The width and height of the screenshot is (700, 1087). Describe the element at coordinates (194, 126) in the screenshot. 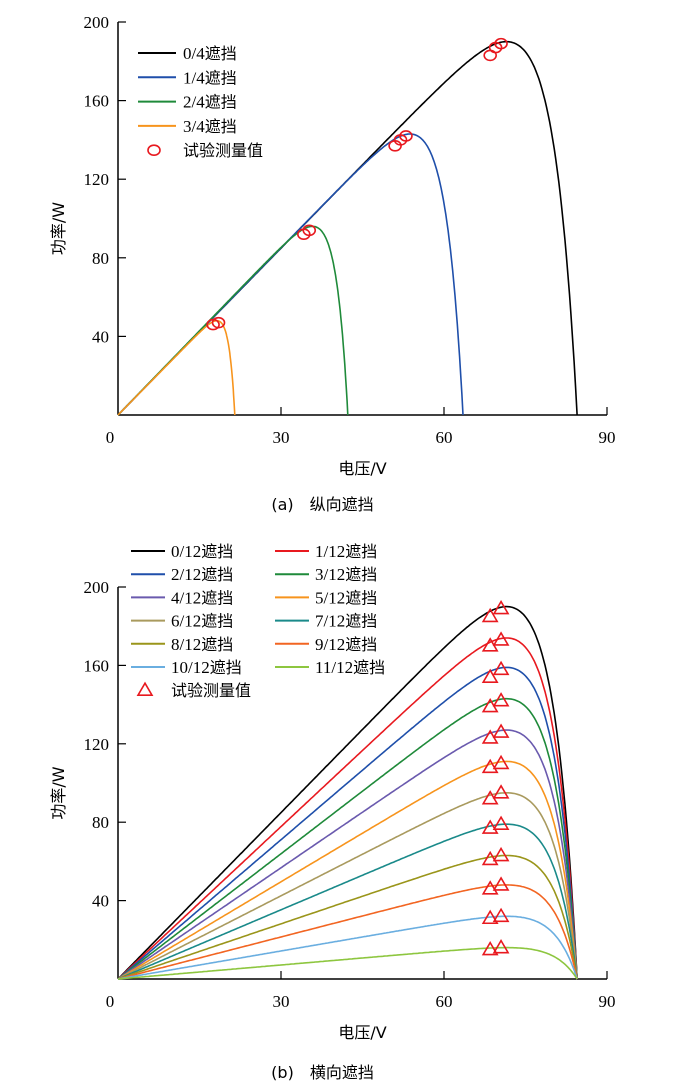

I see `legend-fraction: 3/4` at that location.